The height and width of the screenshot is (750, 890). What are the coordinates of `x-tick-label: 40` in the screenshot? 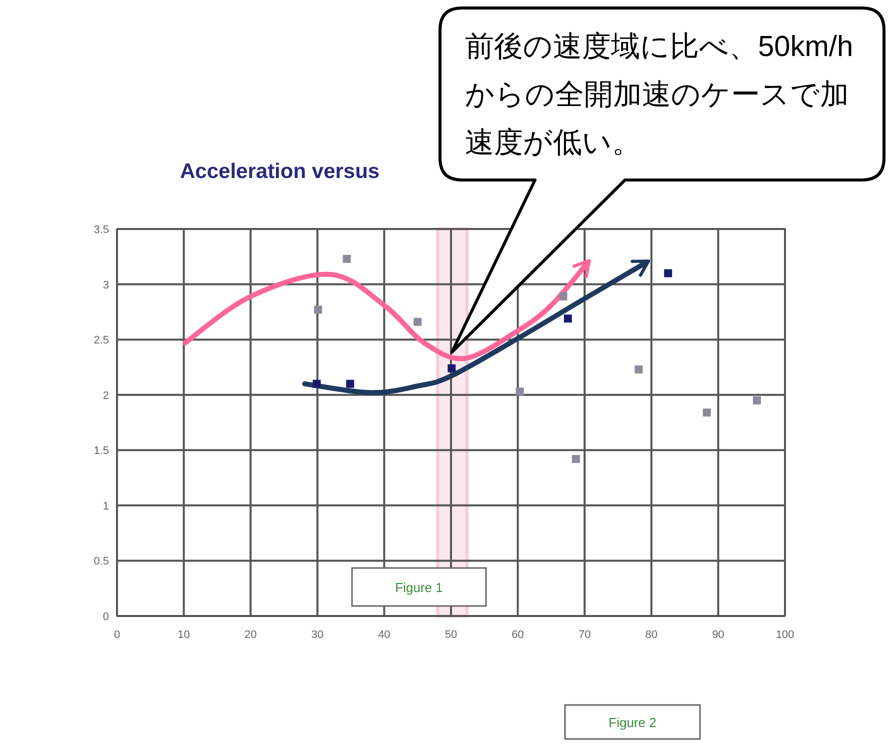 It's located at (384, 635).